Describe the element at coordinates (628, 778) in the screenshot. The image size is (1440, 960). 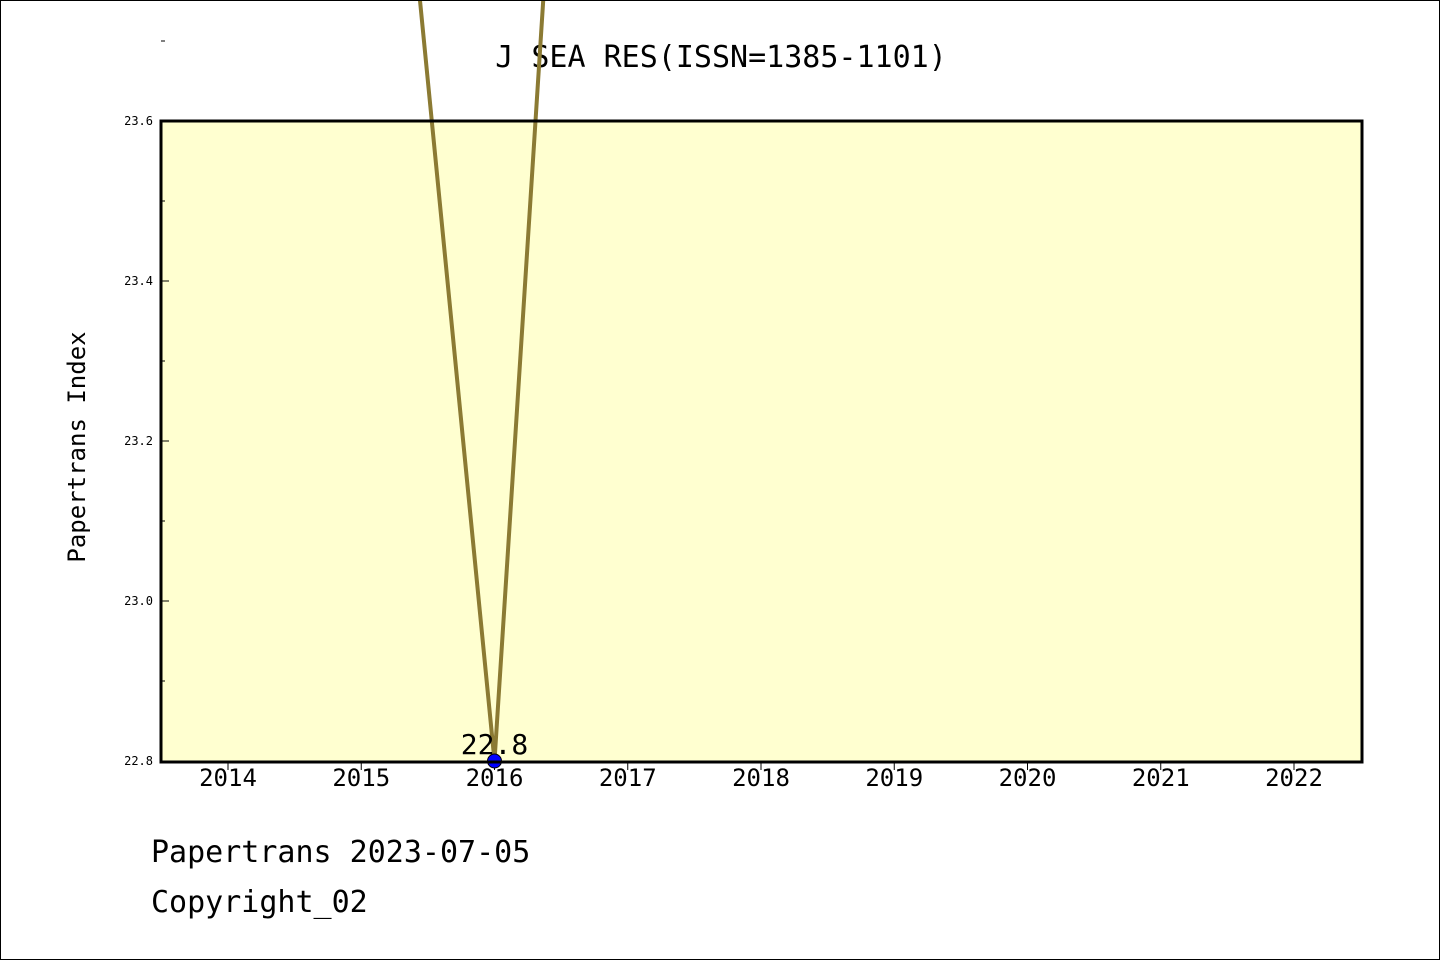
I see `x-tick-label: 2017` at that location.